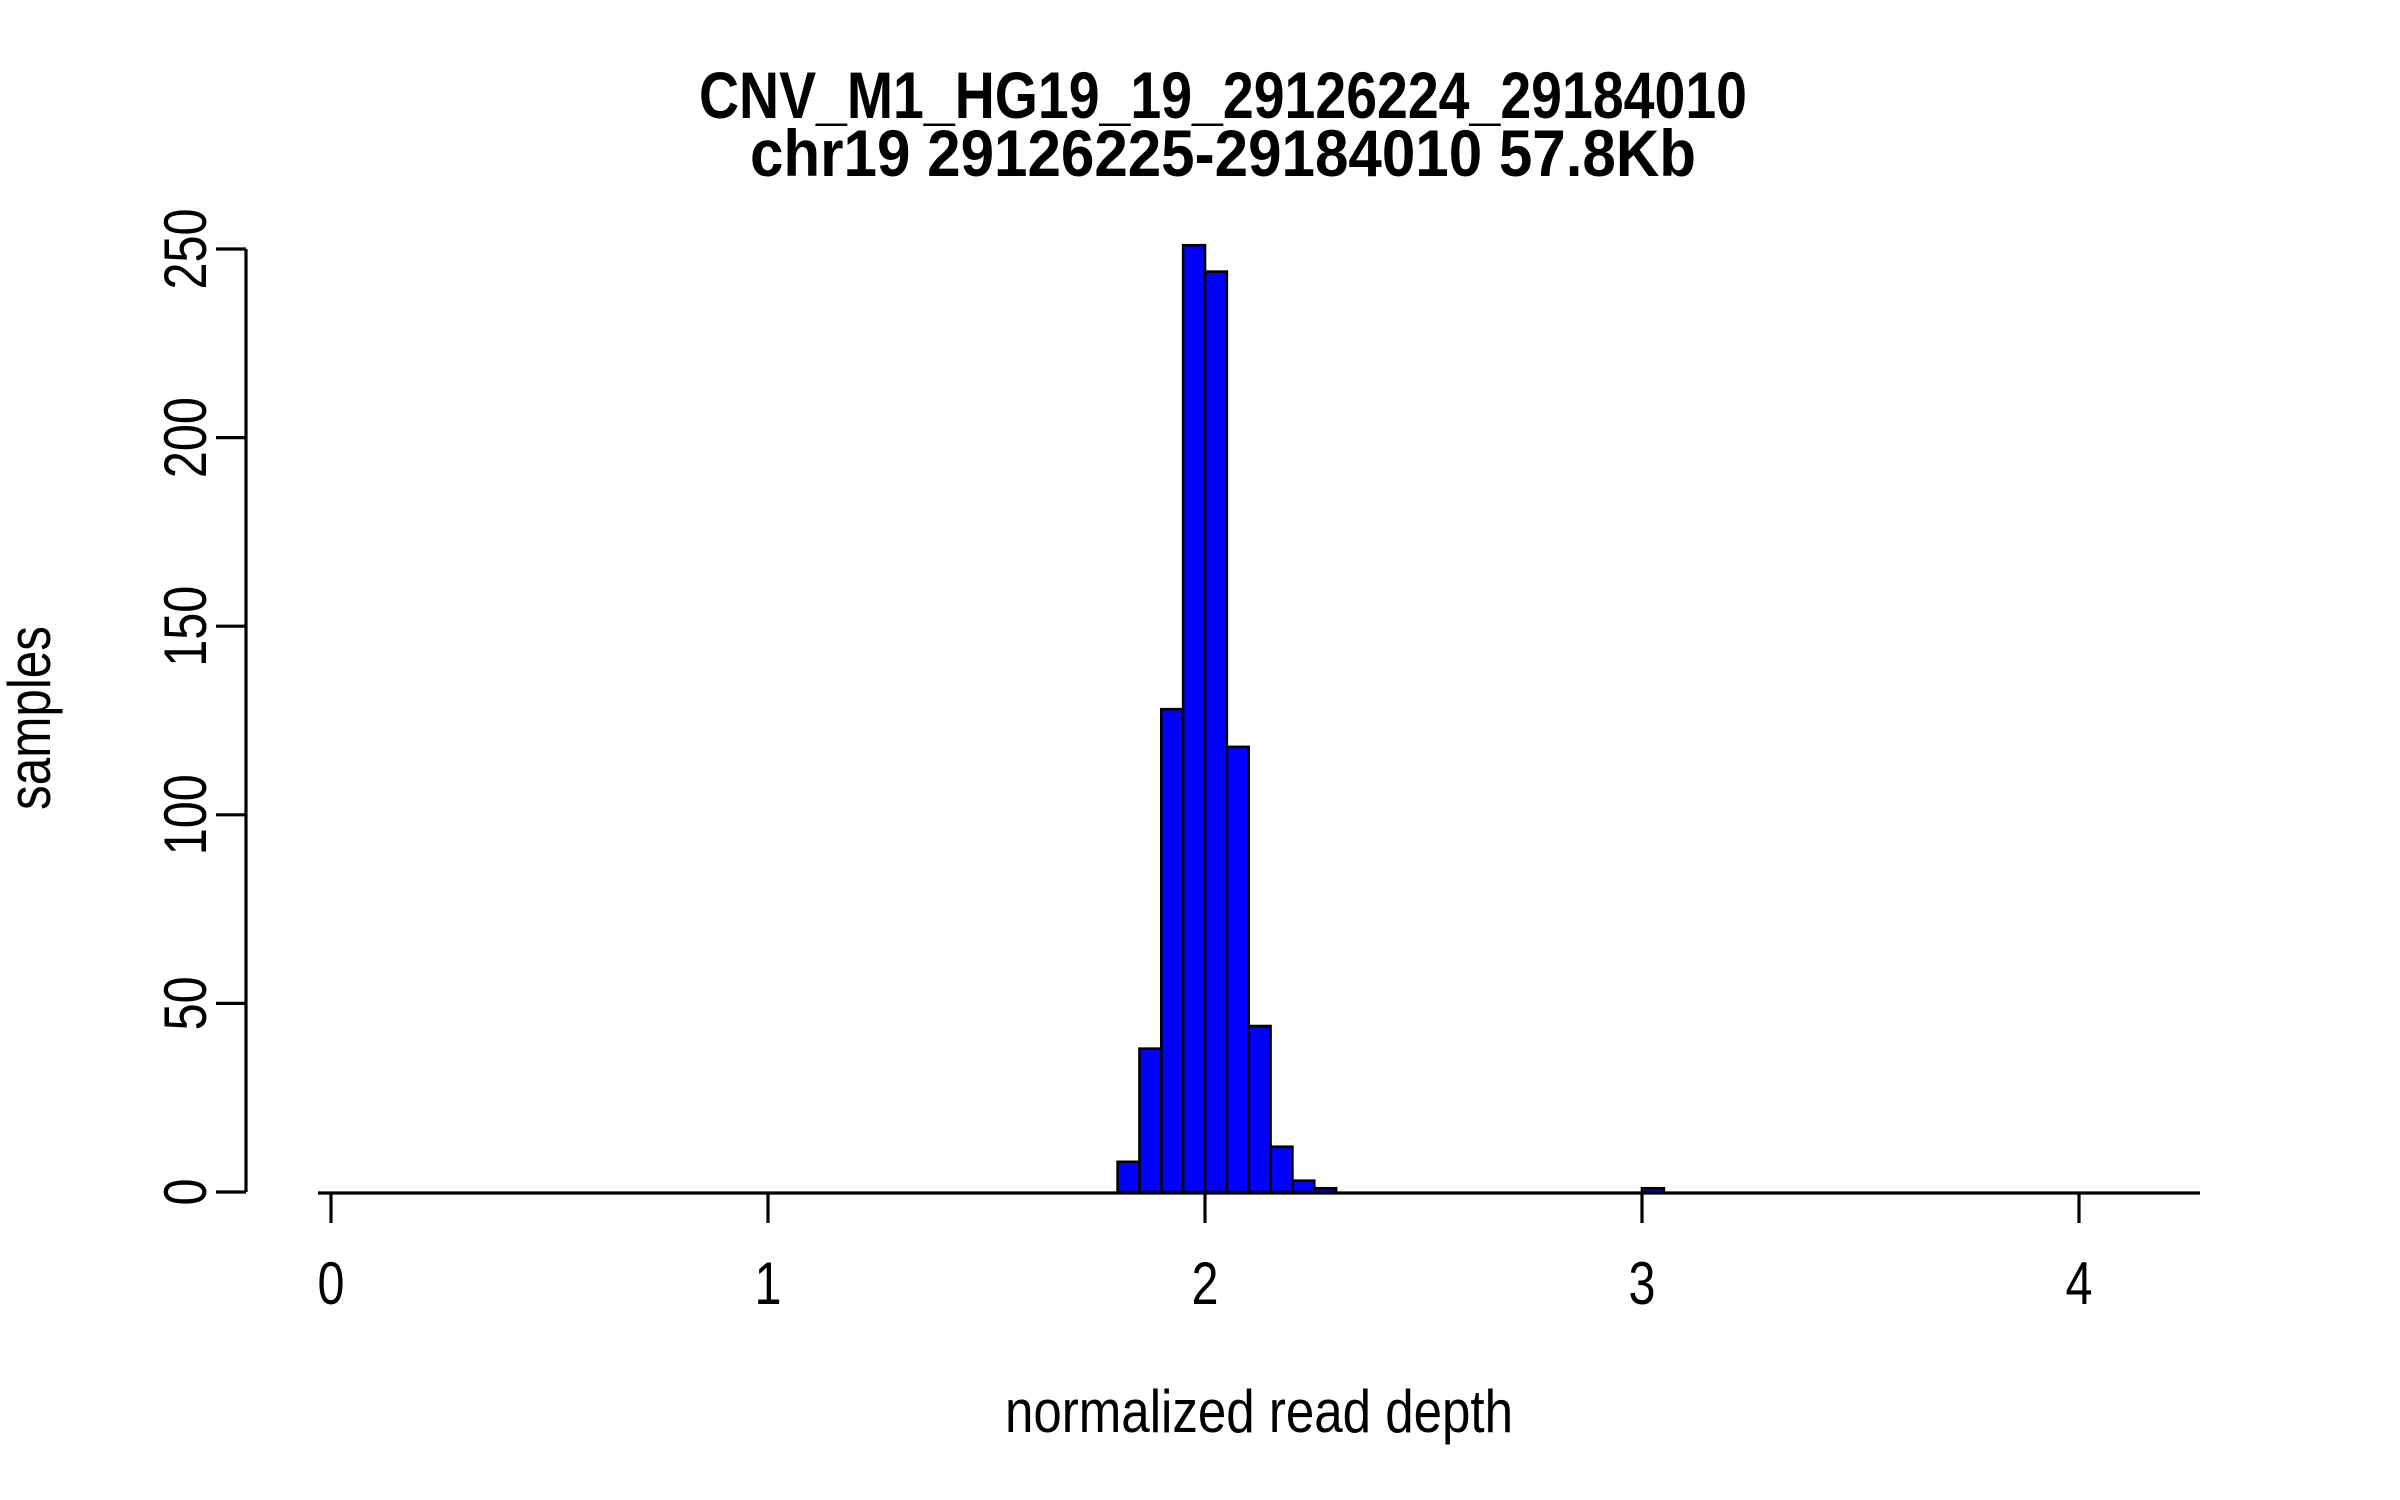  What do you see at coordinates (185, 437) in the screenshot?
I see `y-tick-label: 200` at bounding box center [185, 437].